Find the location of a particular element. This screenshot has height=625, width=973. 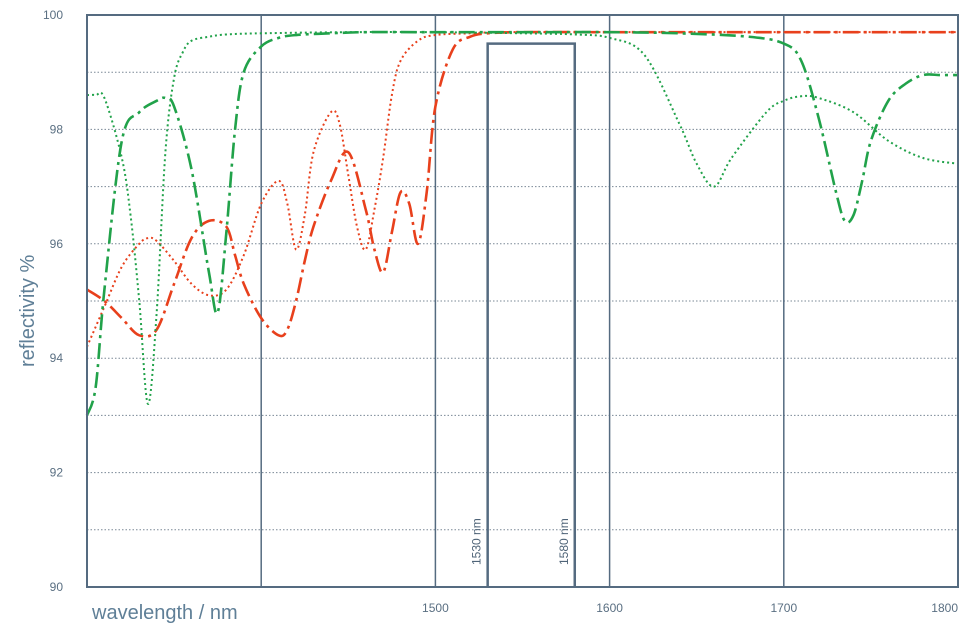

x-axis-title: wavelength / nm is located at coordinates (164, 613).